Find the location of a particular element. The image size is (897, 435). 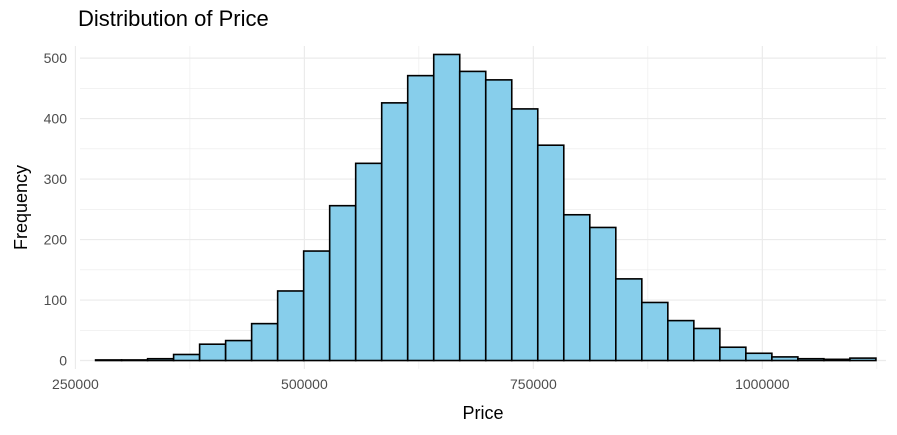

x-tick-label: 500000 is located at coordinates (304, 384).